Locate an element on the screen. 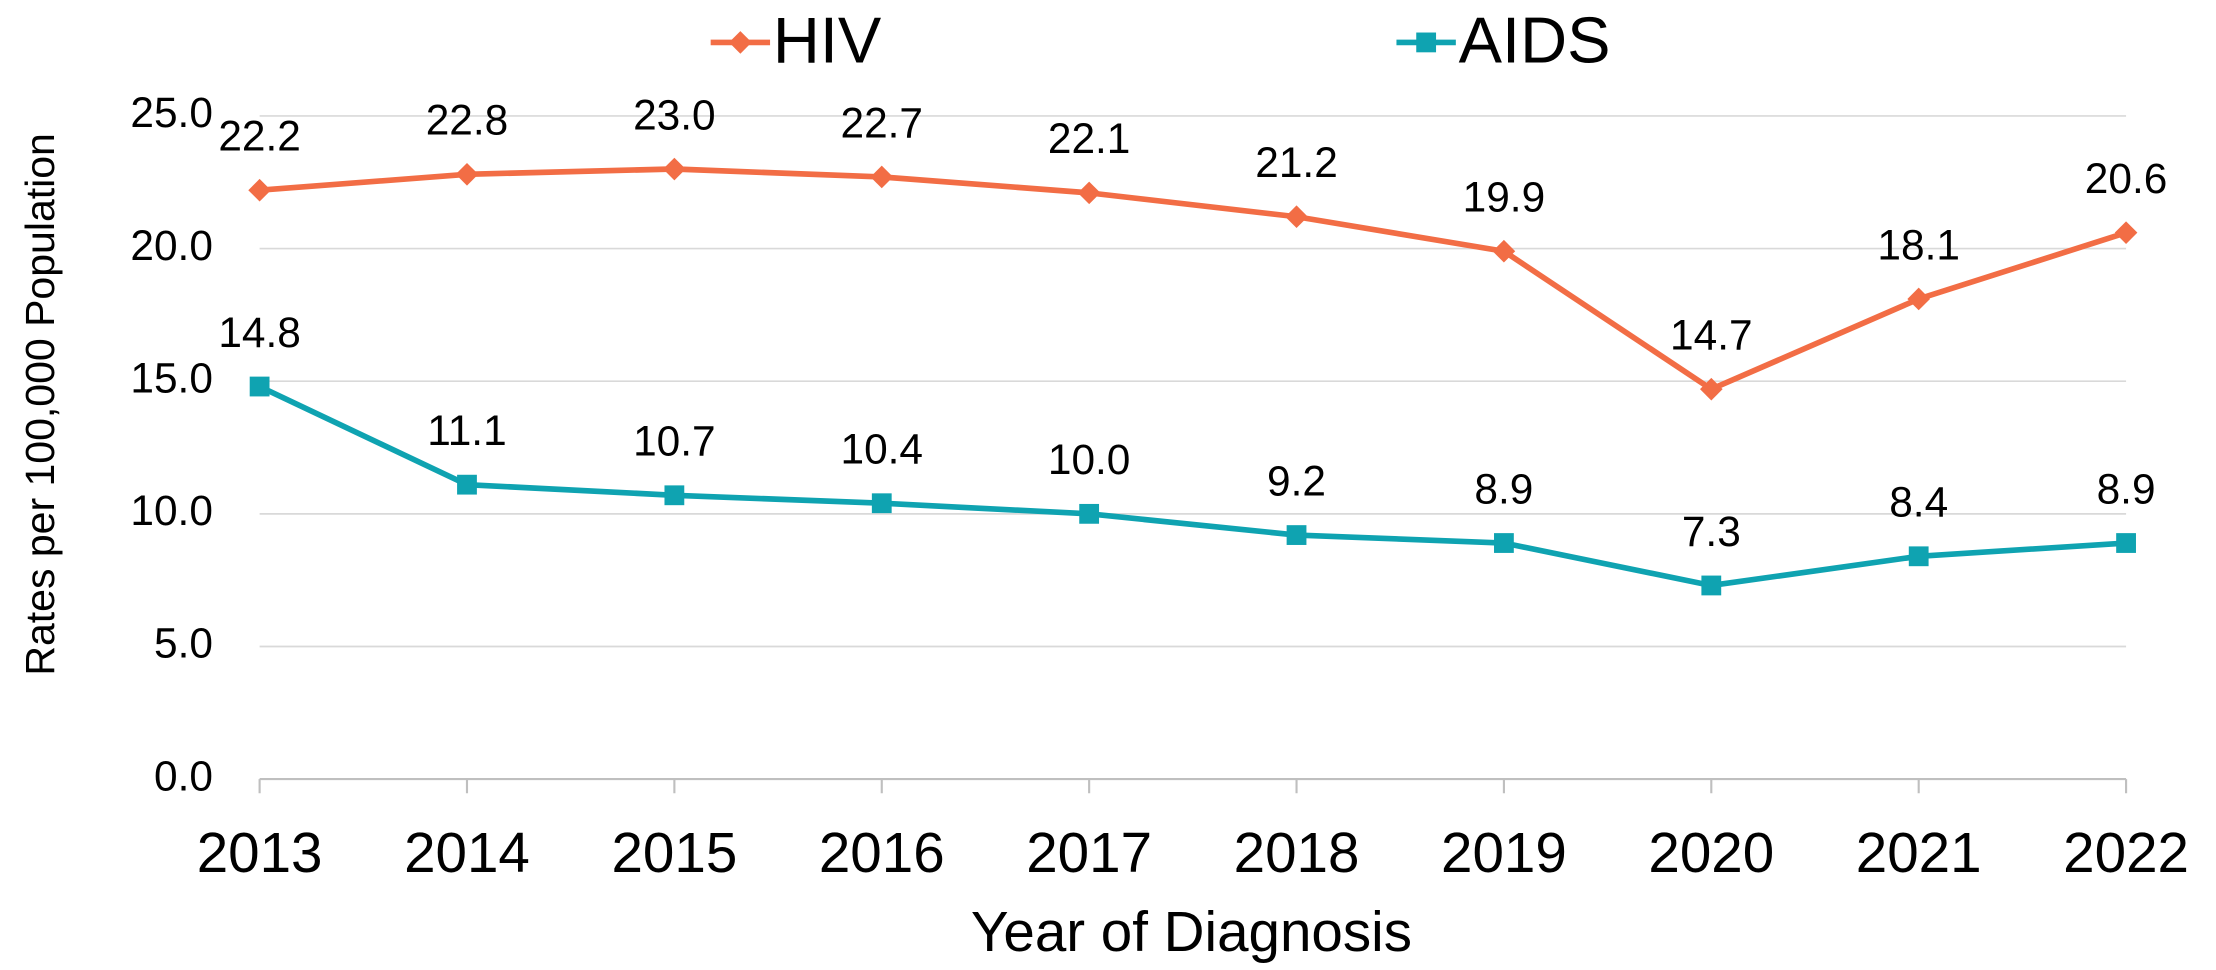 The height and width of the screenshot is (970, 2216). x-tick-label: 2019 is located at coordinates (1504, 852).